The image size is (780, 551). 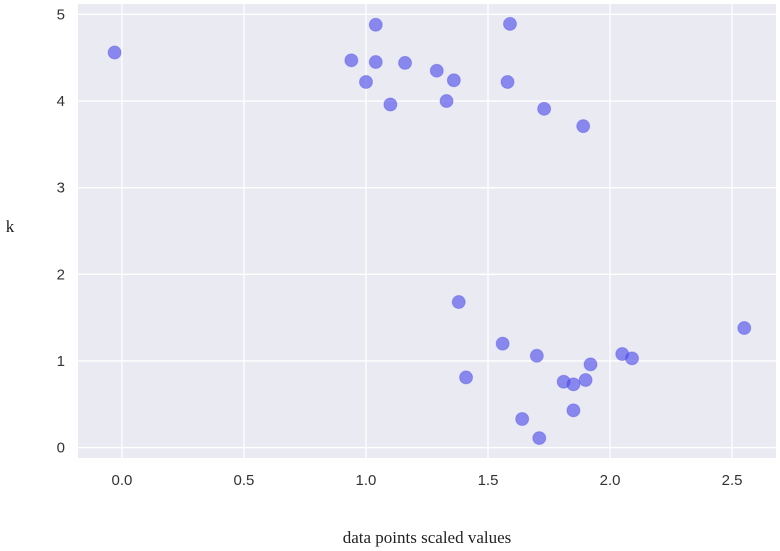 What do you see at coordinates (427, 480) in the screenshot?
I see `x-axis-ticks: 0.0 0.5 1.0 1.5 2.0 2.5` at bounding box center [427, 480].